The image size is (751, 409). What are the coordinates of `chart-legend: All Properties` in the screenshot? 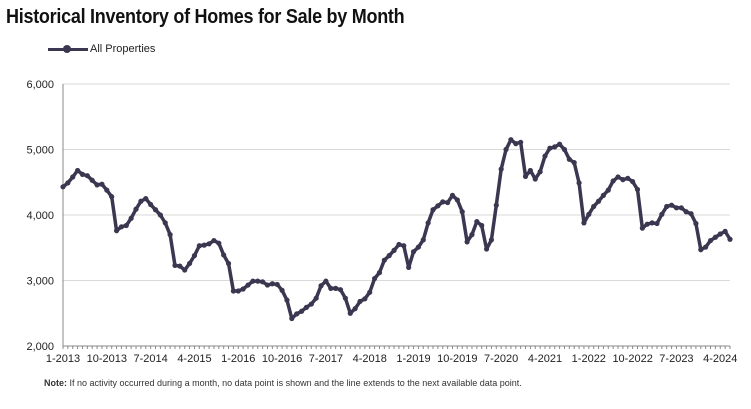 It's located at (101, 49).